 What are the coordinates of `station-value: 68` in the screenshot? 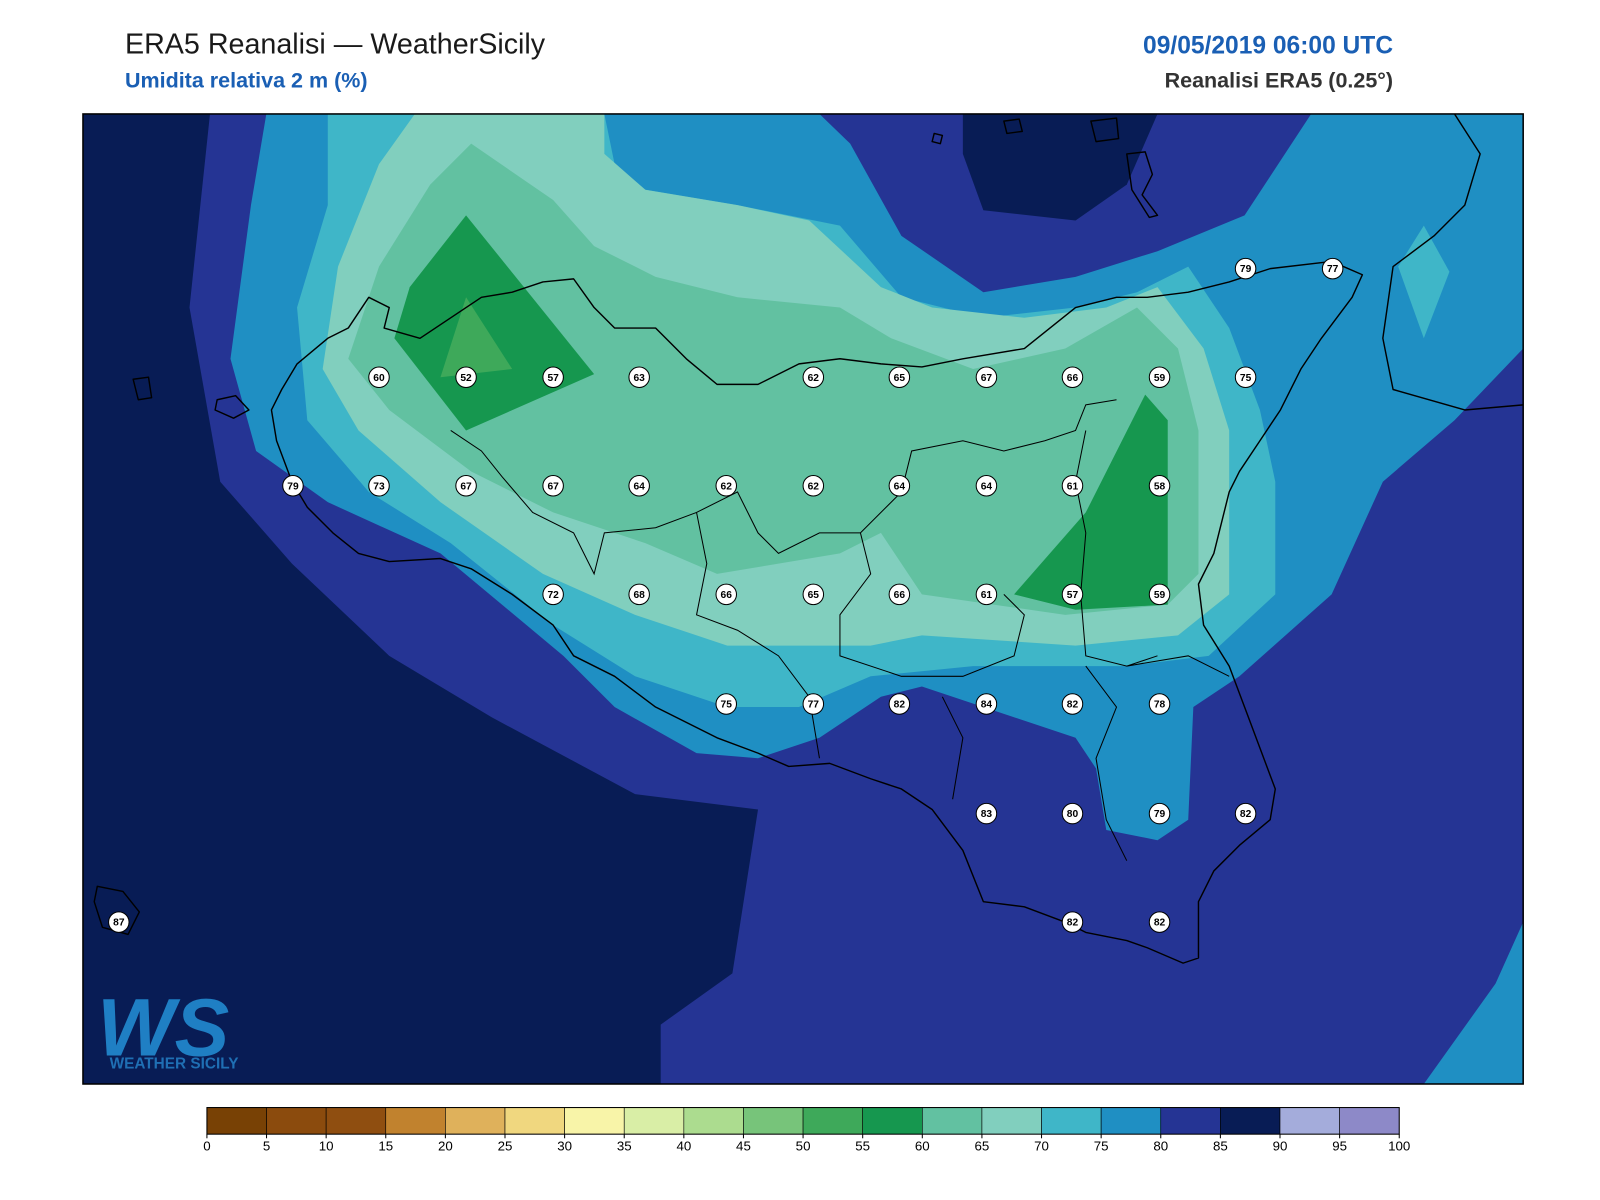 It's located at (639, 595).